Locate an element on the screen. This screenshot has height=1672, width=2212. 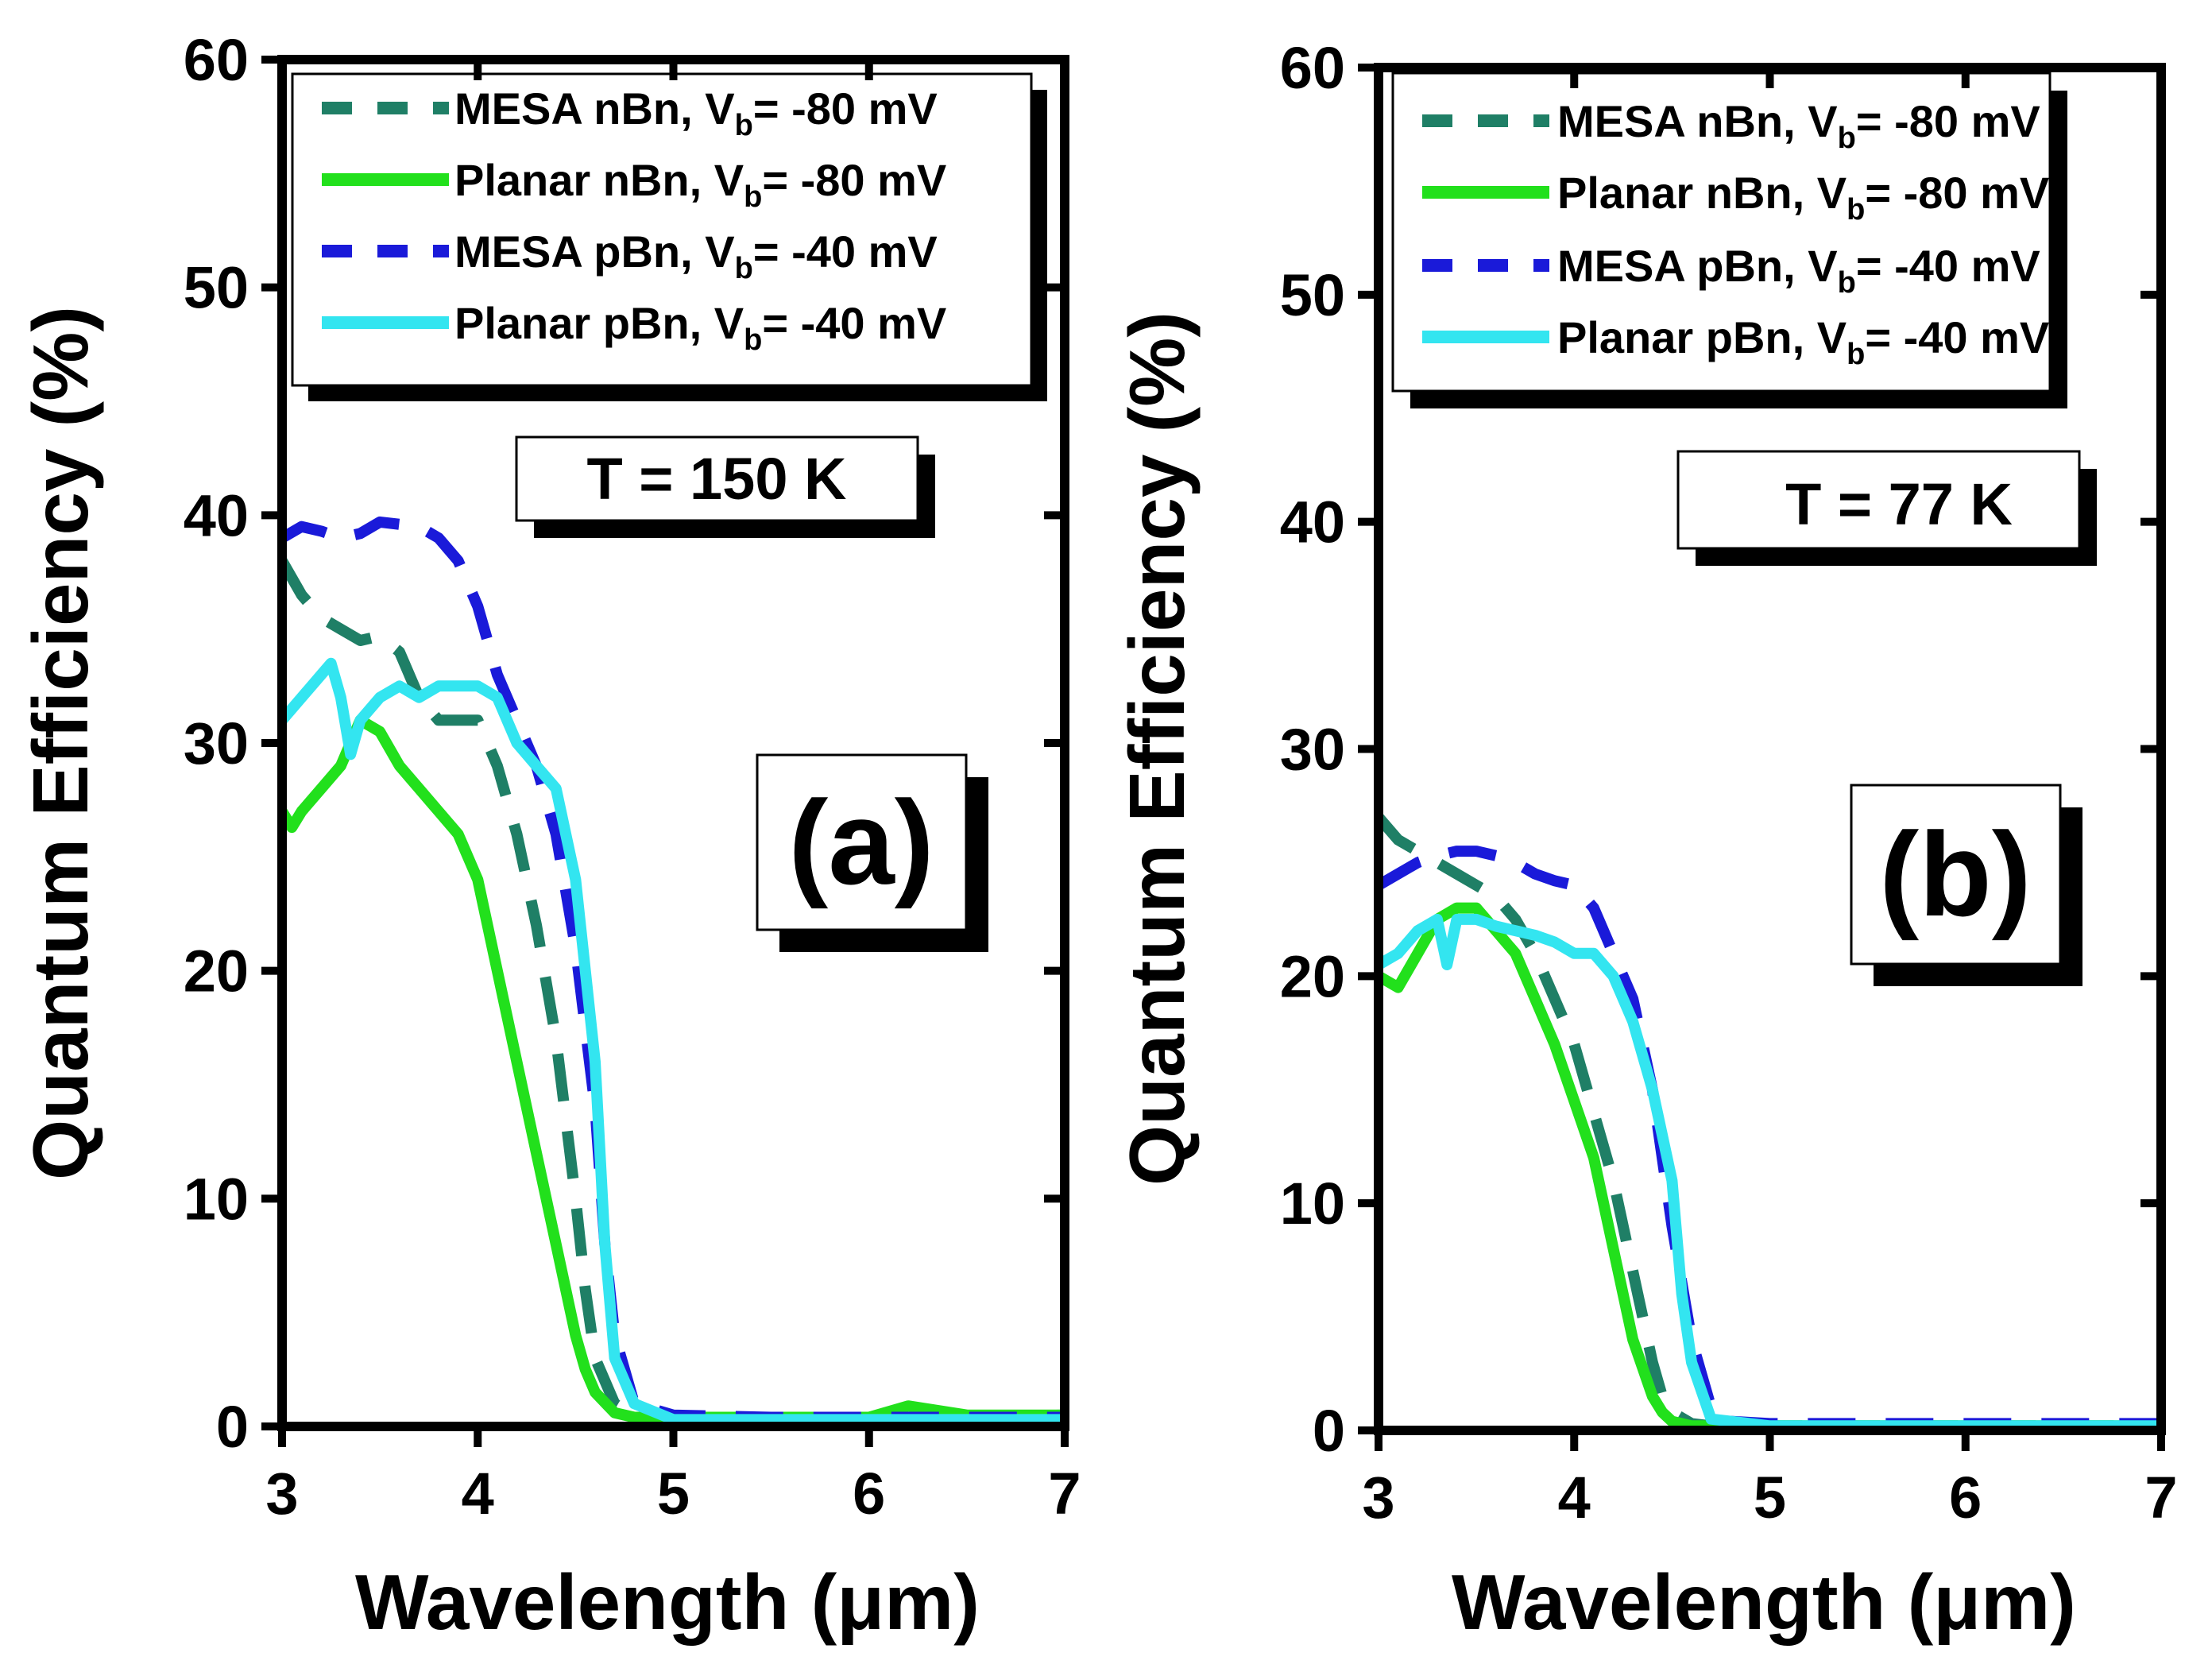
series-line-mesa-pbn is located at coordinates (1770, 1138).